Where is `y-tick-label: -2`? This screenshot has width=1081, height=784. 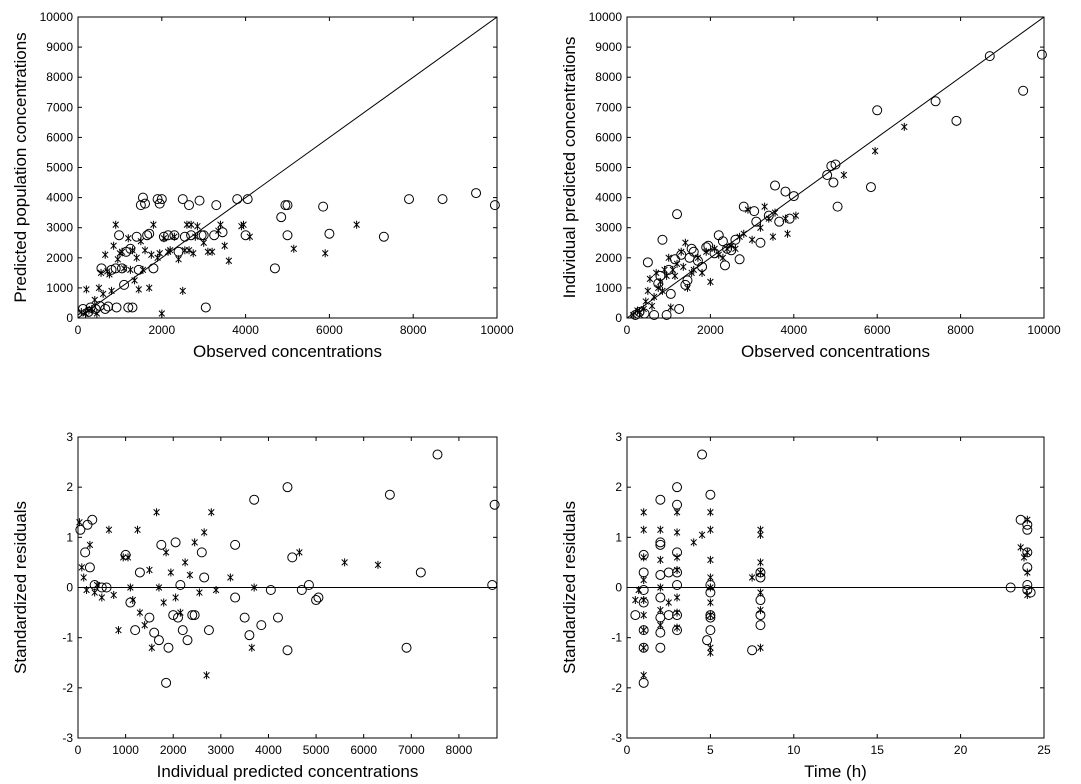 y-tick-label: -2 is located at coordinates (616, 688).